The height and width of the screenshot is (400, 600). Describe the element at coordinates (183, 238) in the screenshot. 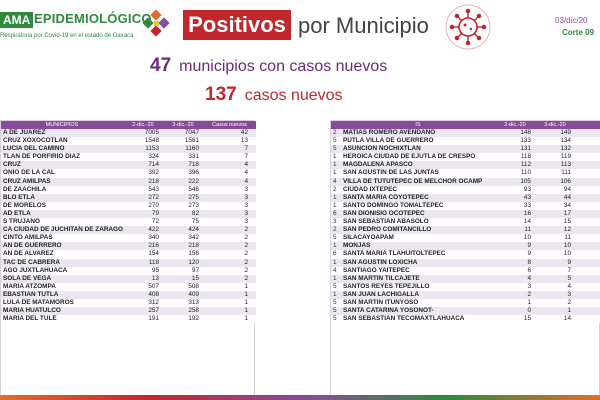

I see `cases-current: 342` at that location.